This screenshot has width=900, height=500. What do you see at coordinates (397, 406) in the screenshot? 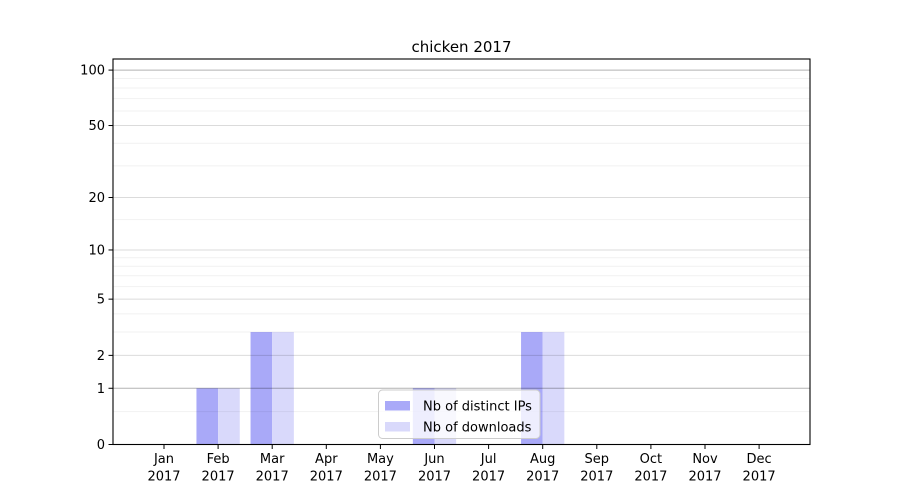
I see `legend-swatch-distinct-ips` at bounding box center [397, 406].